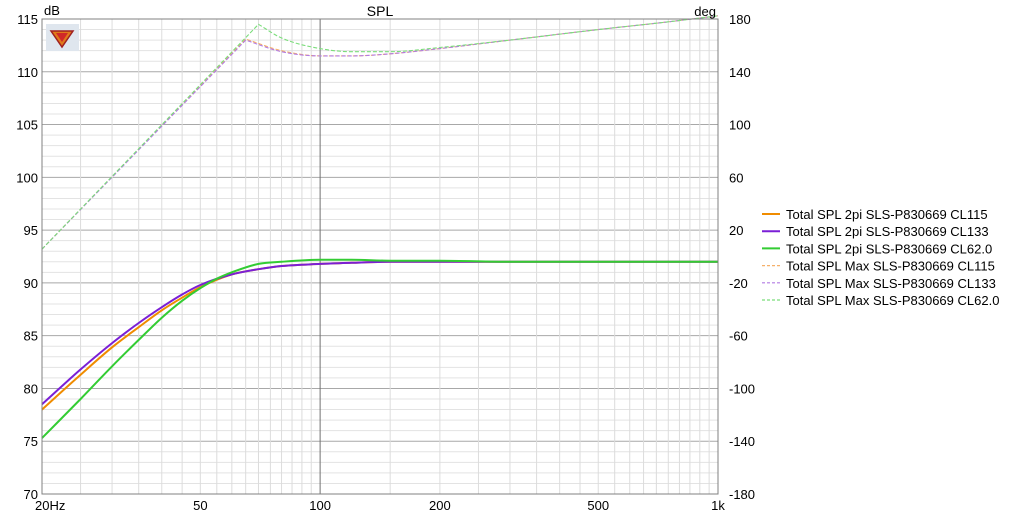  Describe the element at coordinates (742, 441) in the screenshot. I see `y-right-tick-label: -140` at that location.